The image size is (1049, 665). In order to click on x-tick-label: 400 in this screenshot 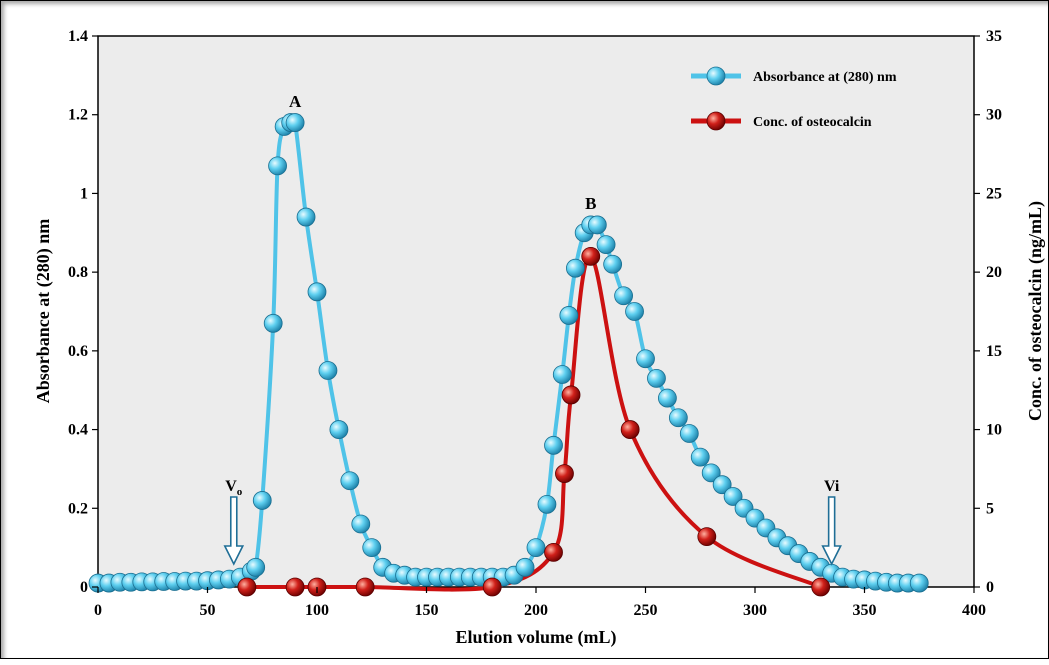, I will do `click(974, 610)`.